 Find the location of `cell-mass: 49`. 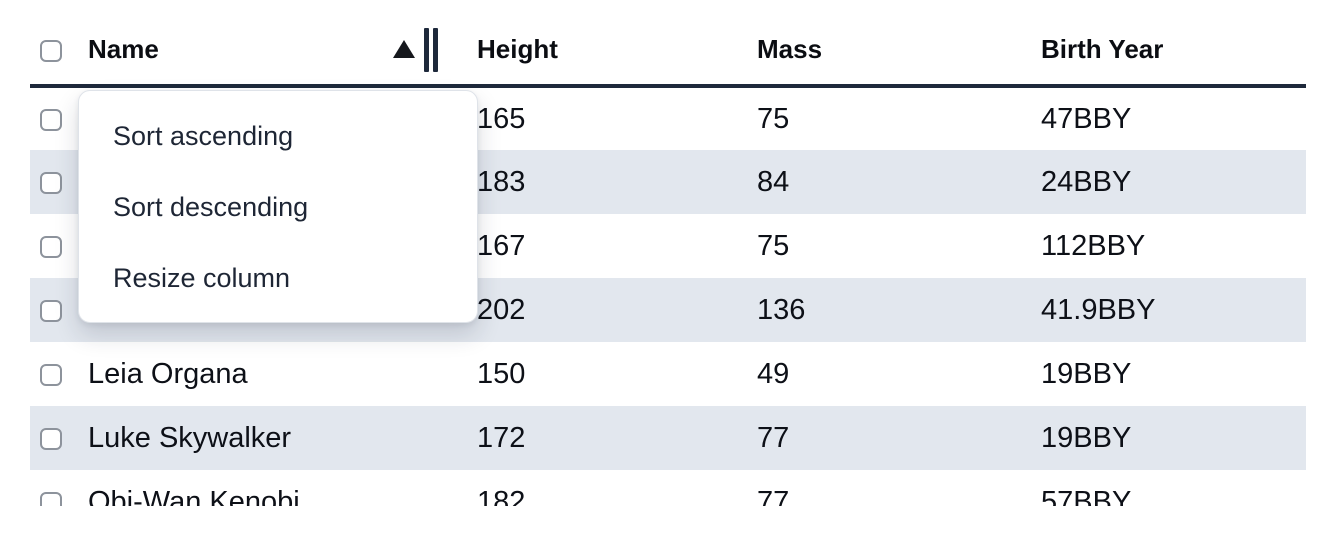

cell-mass: 49 is located at coordinates (773, 373).